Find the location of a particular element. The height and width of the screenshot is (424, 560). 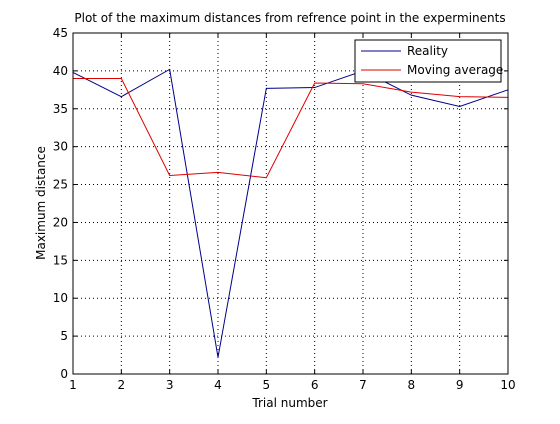

x-tick-label: 4 is located at coordinates (218, 385).